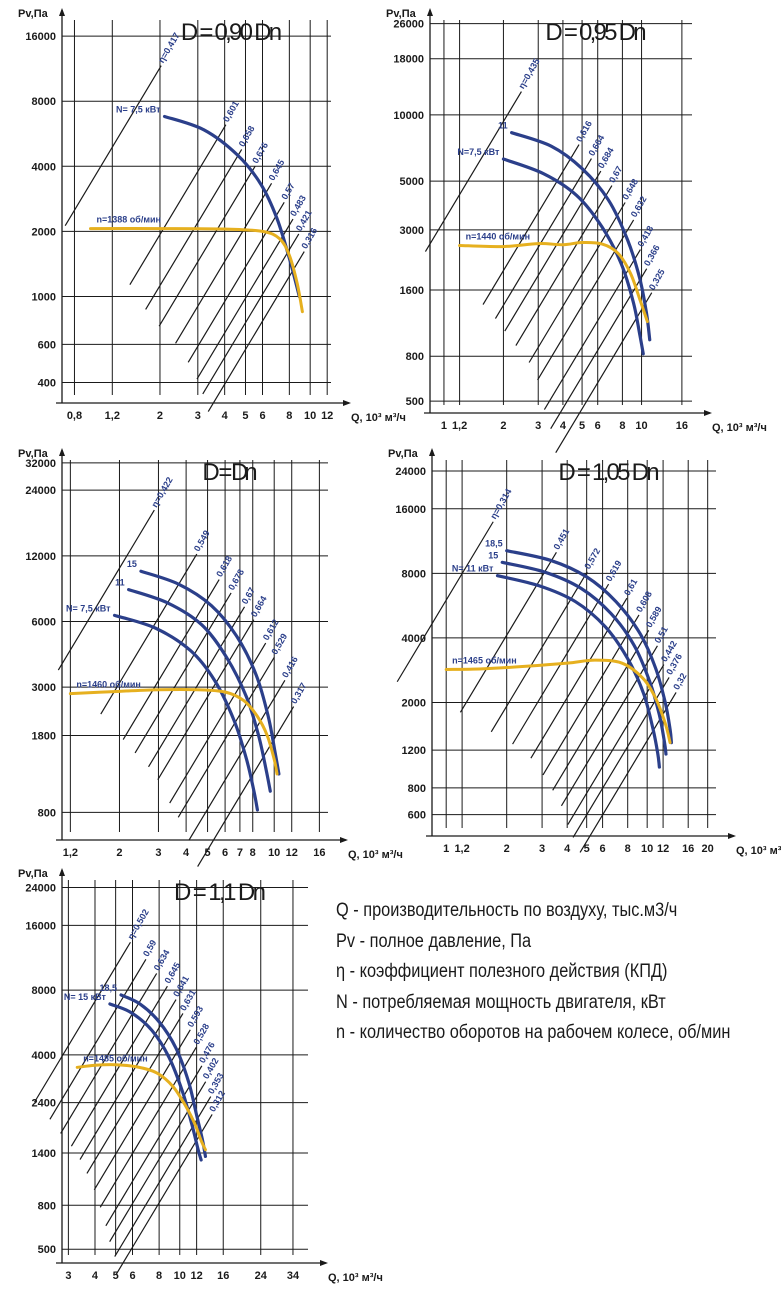 This screenshot has width=781, height=1295. What do you see at coordinates (501, 1002) in the screenshot?
I see `legend-n-power: N - потребляемая мощность двигателя, кВт` at bounding box center [501, 1002].